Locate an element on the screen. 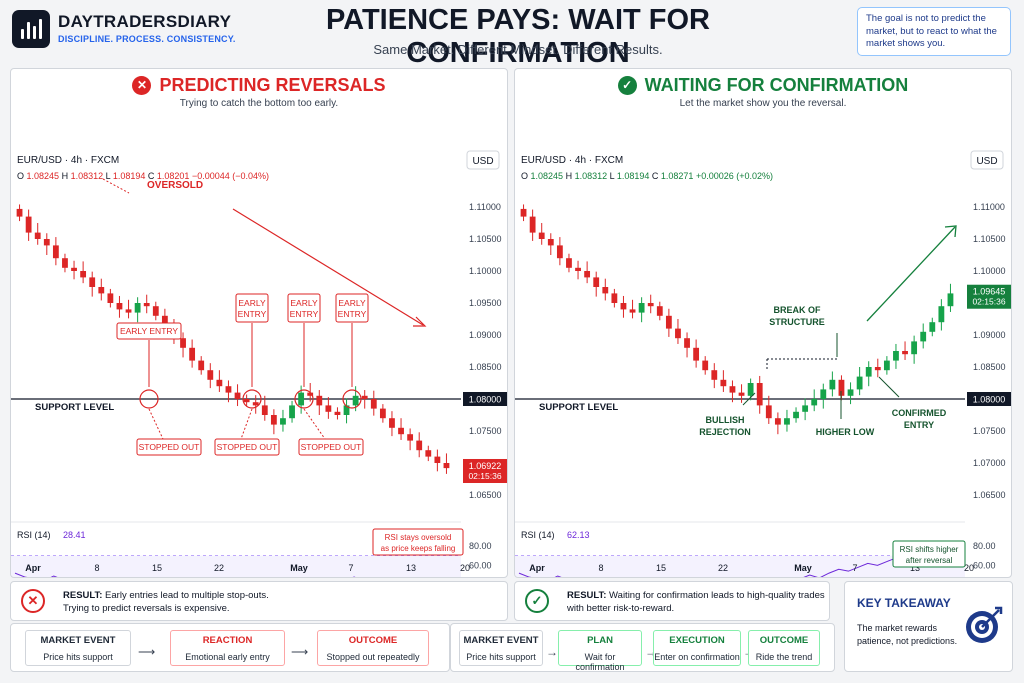 The height and width of the screenshot is (683, 1024). right-result-line2: with better risk-to-reward. is located at coordinates (621, 608).